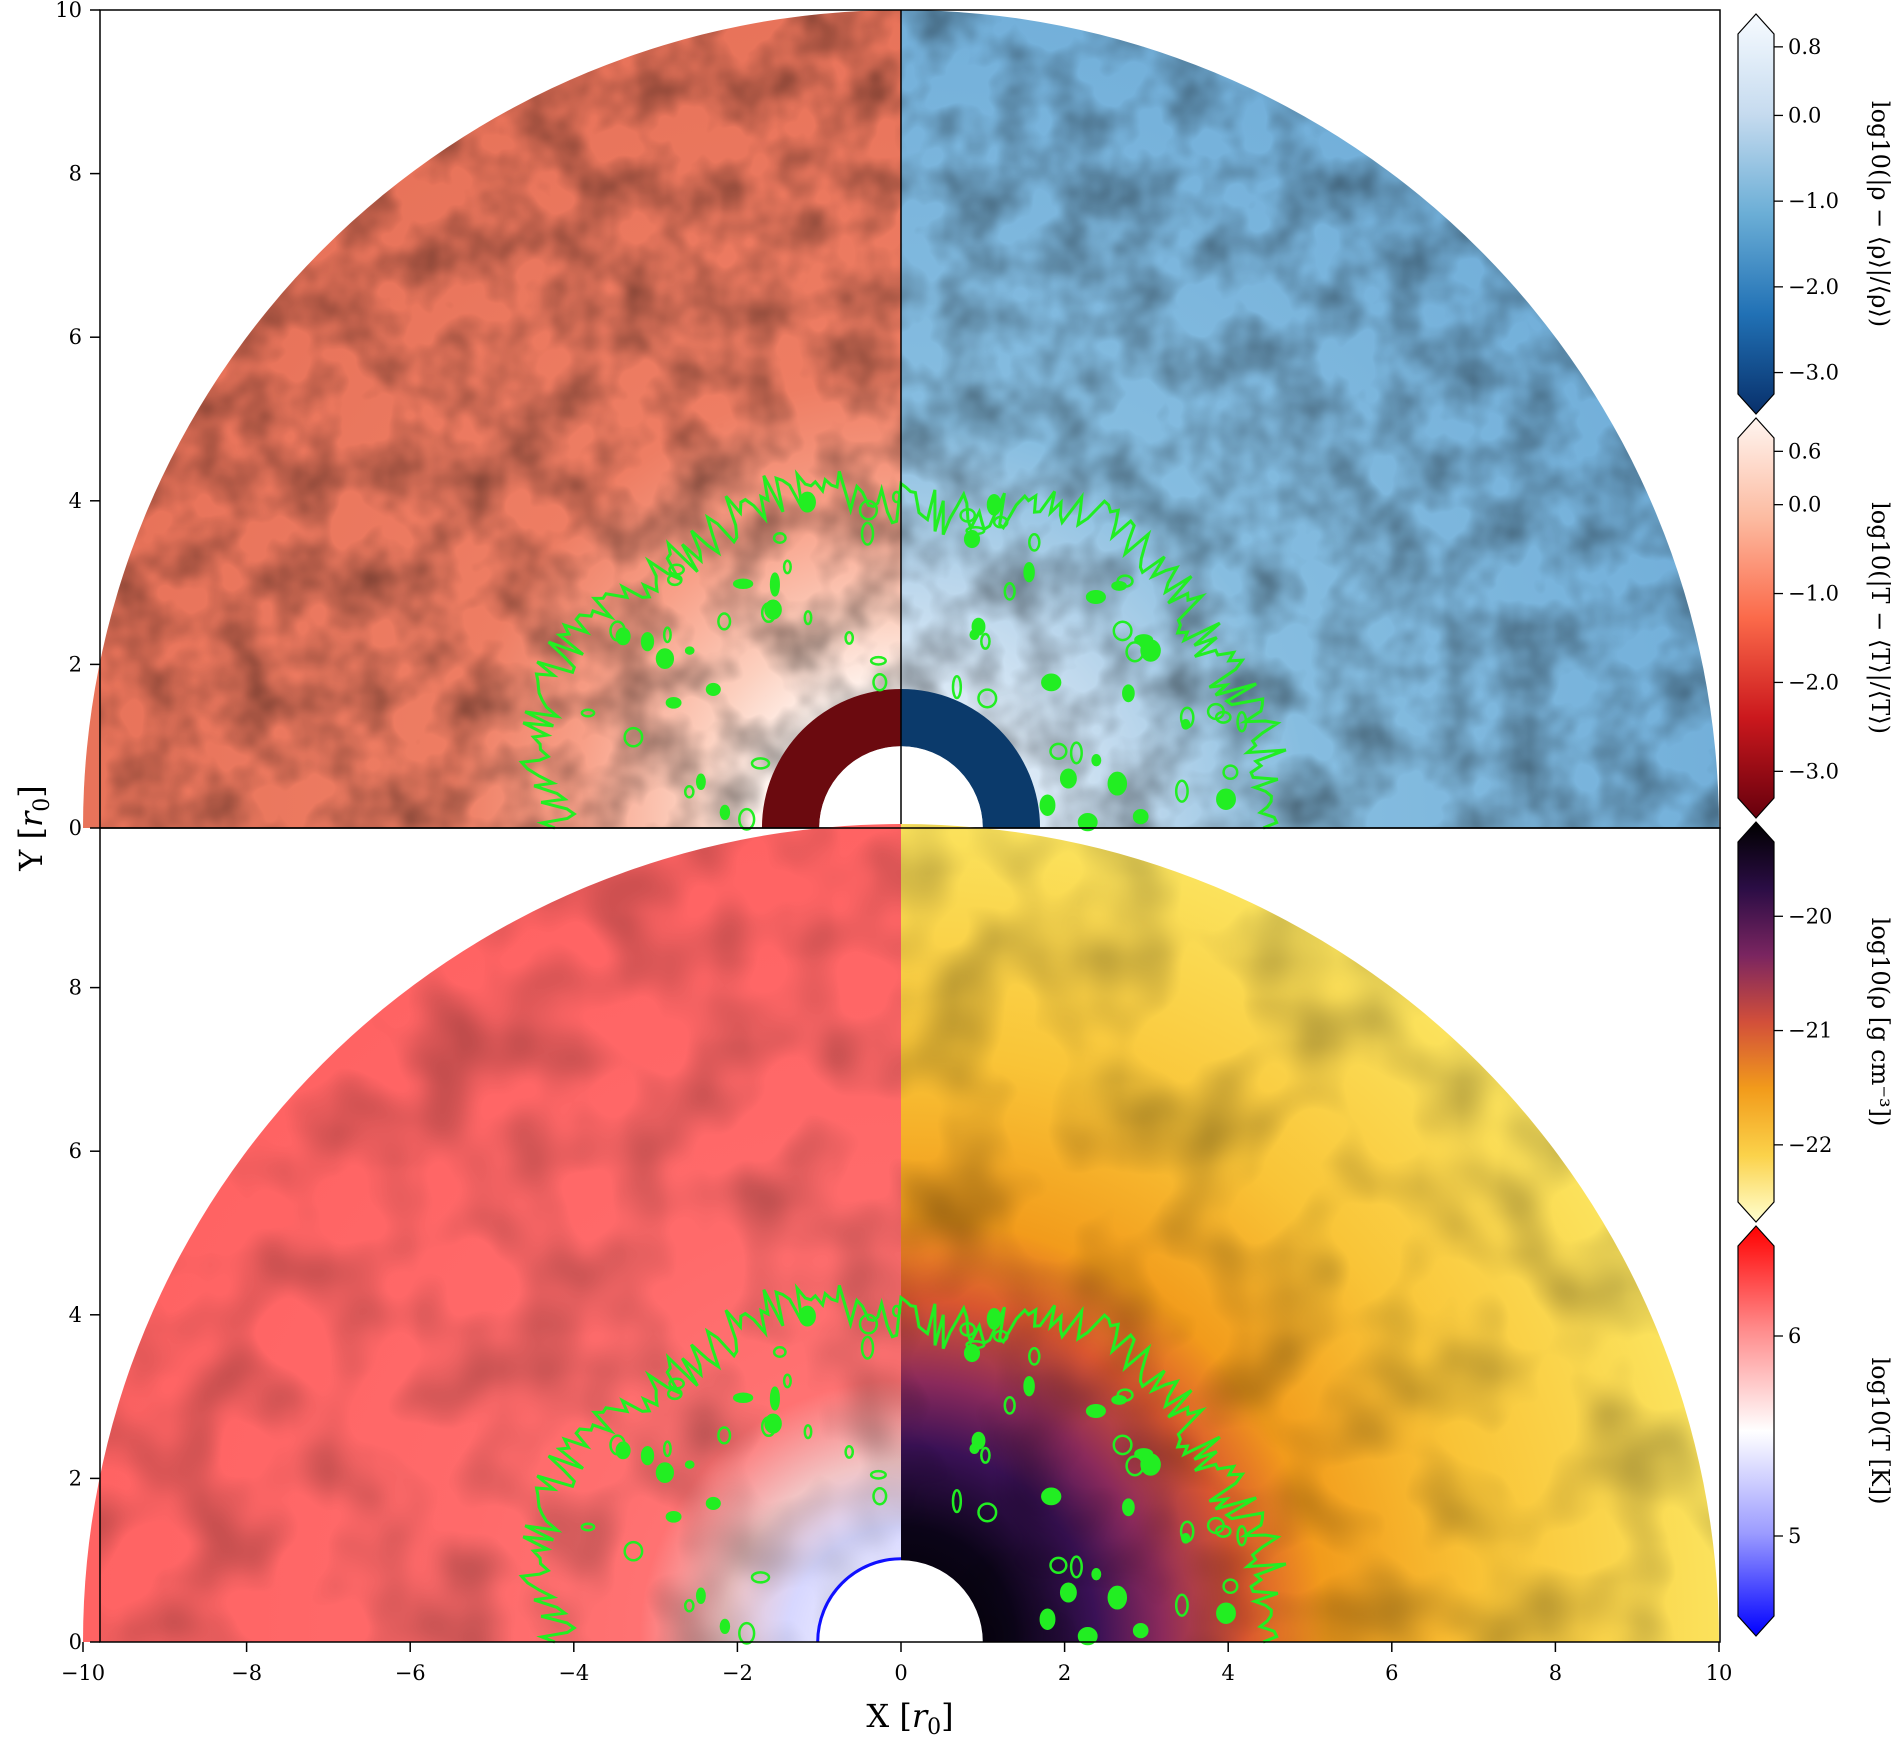 This screenshot has height=1739, width=1900. What do you see at coordinates (68, 11) in the screenshot?
I see `y-tick-label: 10` at bounding box center [68, 11].